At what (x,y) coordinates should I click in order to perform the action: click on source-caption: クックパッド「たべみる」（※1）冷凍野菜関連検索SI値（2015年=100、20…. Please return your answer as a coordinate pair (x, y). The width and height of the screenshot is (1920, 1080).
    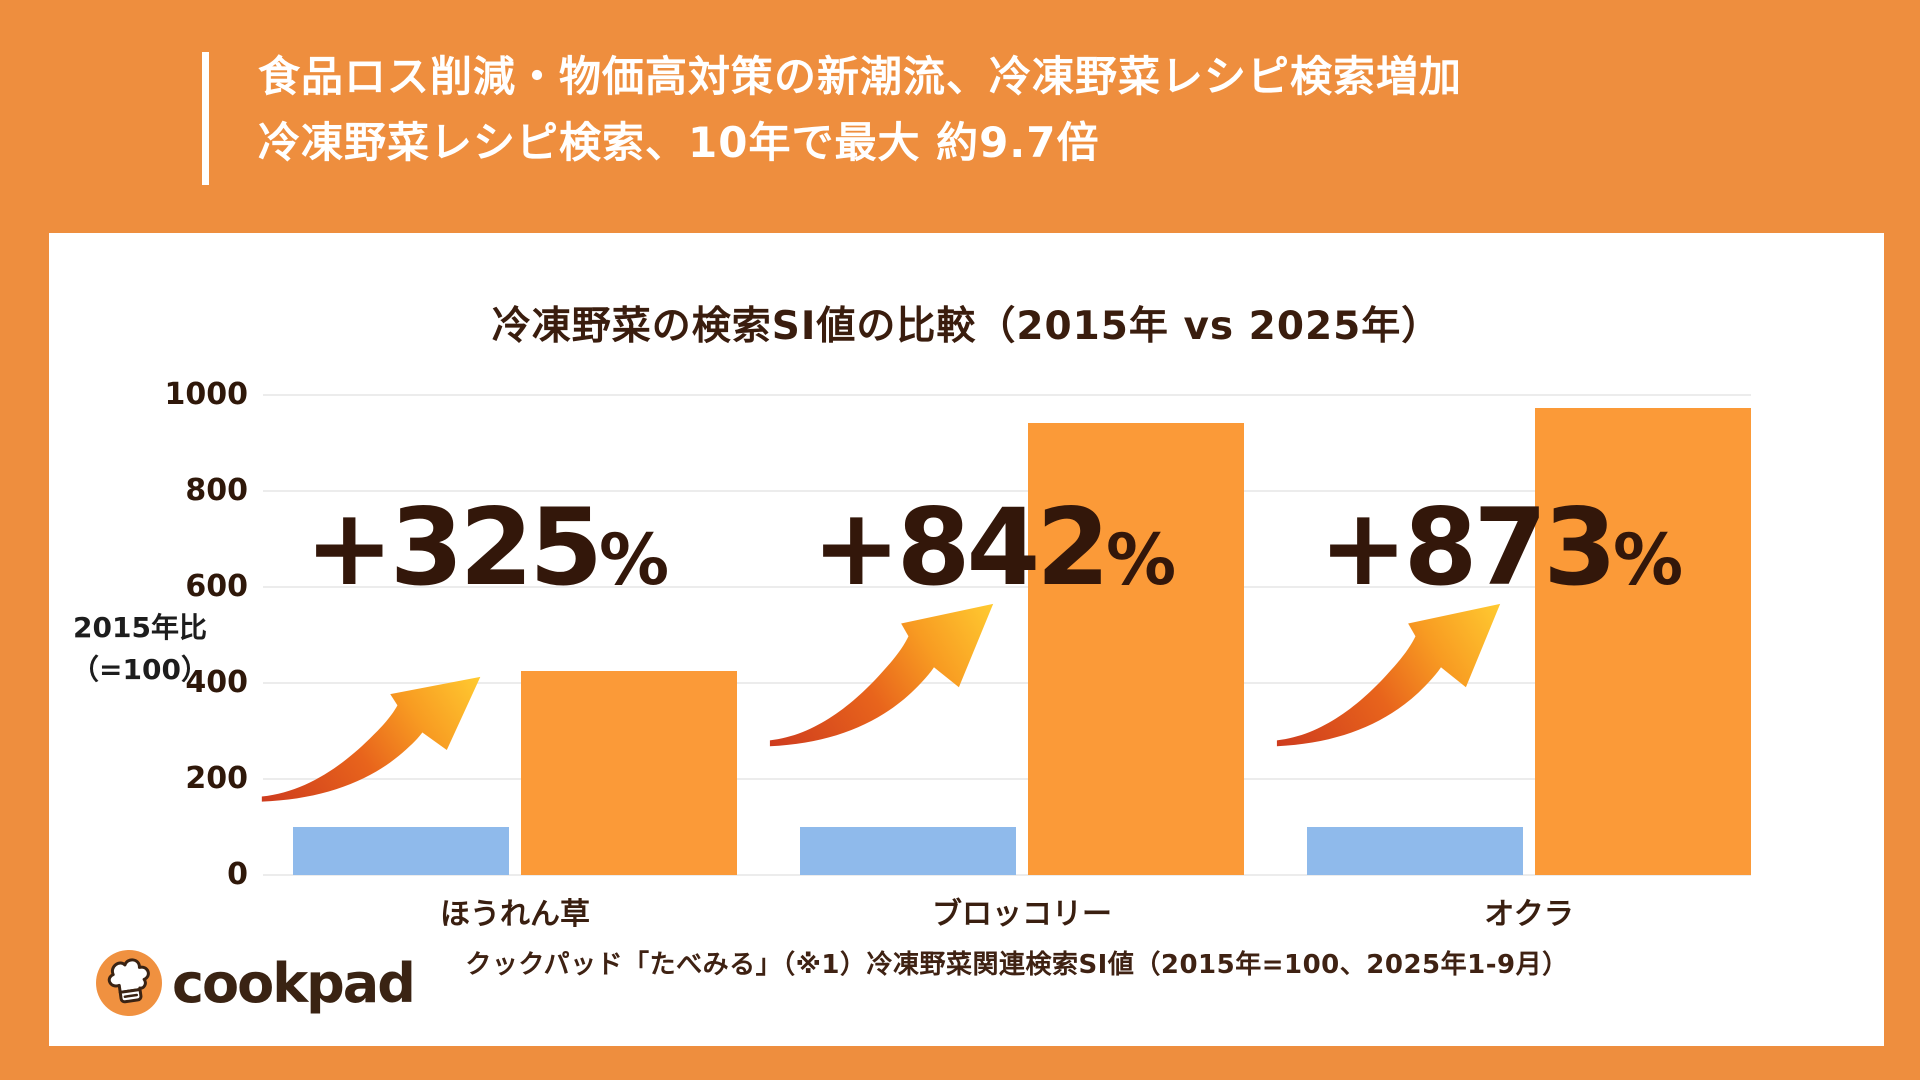
    Looking at the image, I should click on (1017, 965).